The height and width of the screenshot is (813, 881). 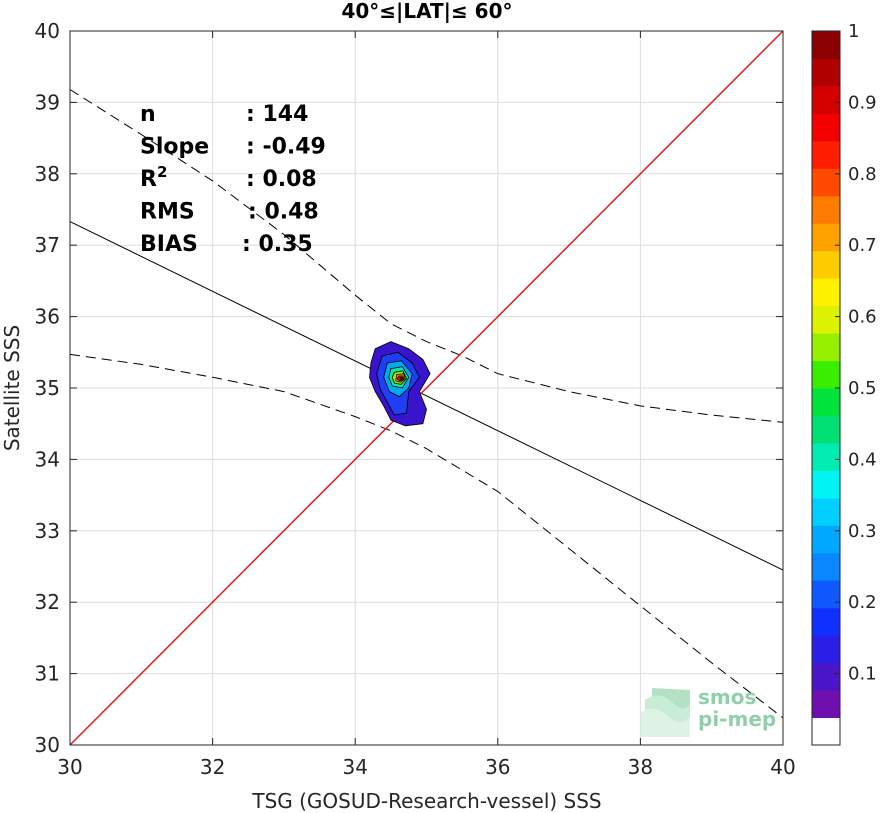 What do you see at coordinates (47, 459) in the screenshot?
I see `y-tick-label: 34` at bounding box center [47, 459].